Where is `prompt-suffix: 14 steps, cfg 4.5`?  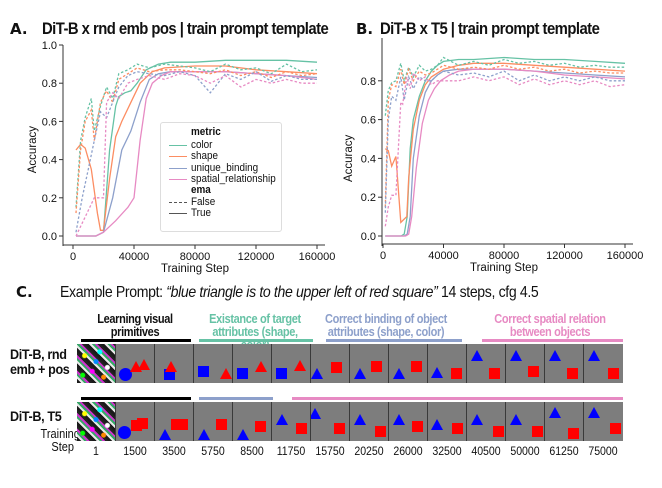
prompt-suffix: 14 steps, cfg 4.5 is located at coordinates (490, 292).